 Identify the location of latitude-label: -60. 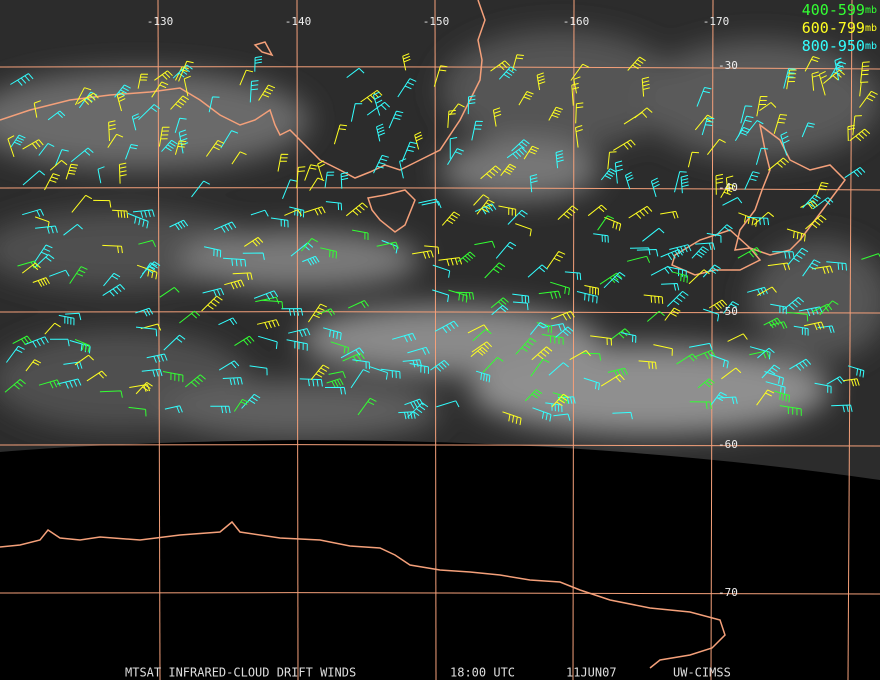
(728, 444).